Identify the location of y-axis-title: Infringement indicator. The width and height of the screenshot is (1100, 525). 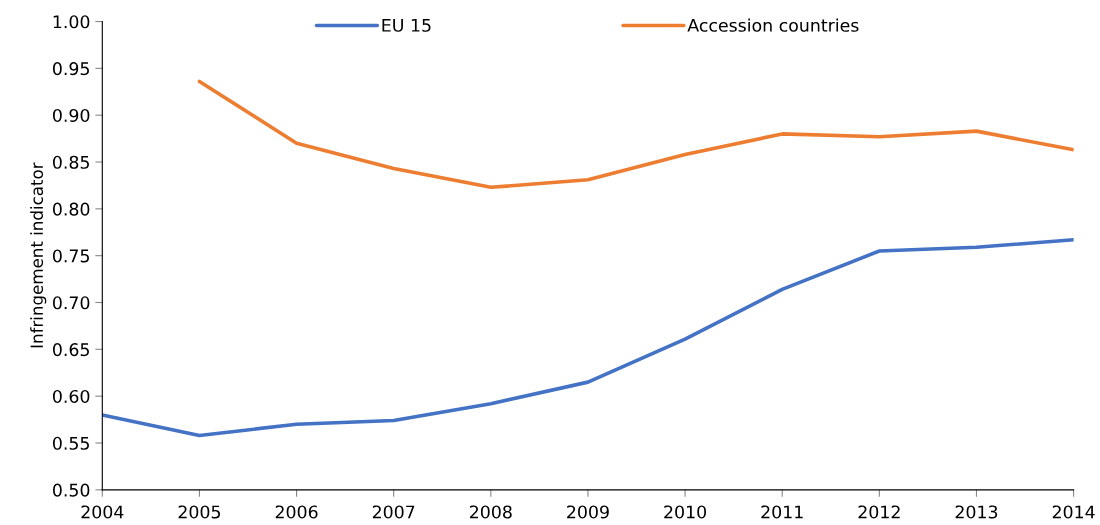
(38, 255).